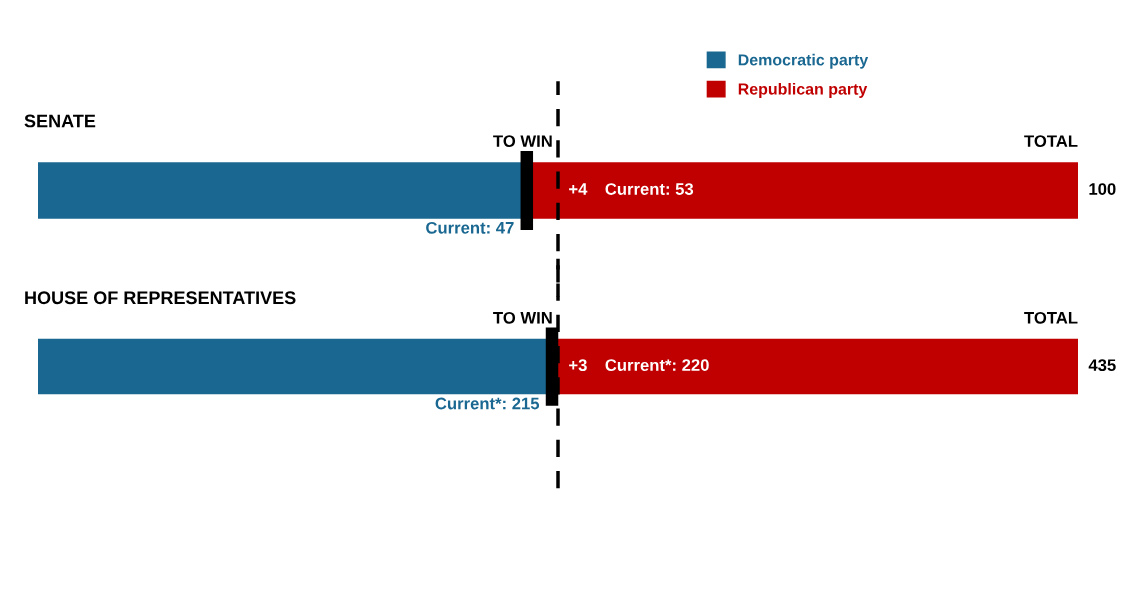 The width and height of the screenshot is (1136, 602). What do you see at coordinates (1102, 365) in the screenshot?
I see `annotation: 435` at bounding box center [1102, 365].